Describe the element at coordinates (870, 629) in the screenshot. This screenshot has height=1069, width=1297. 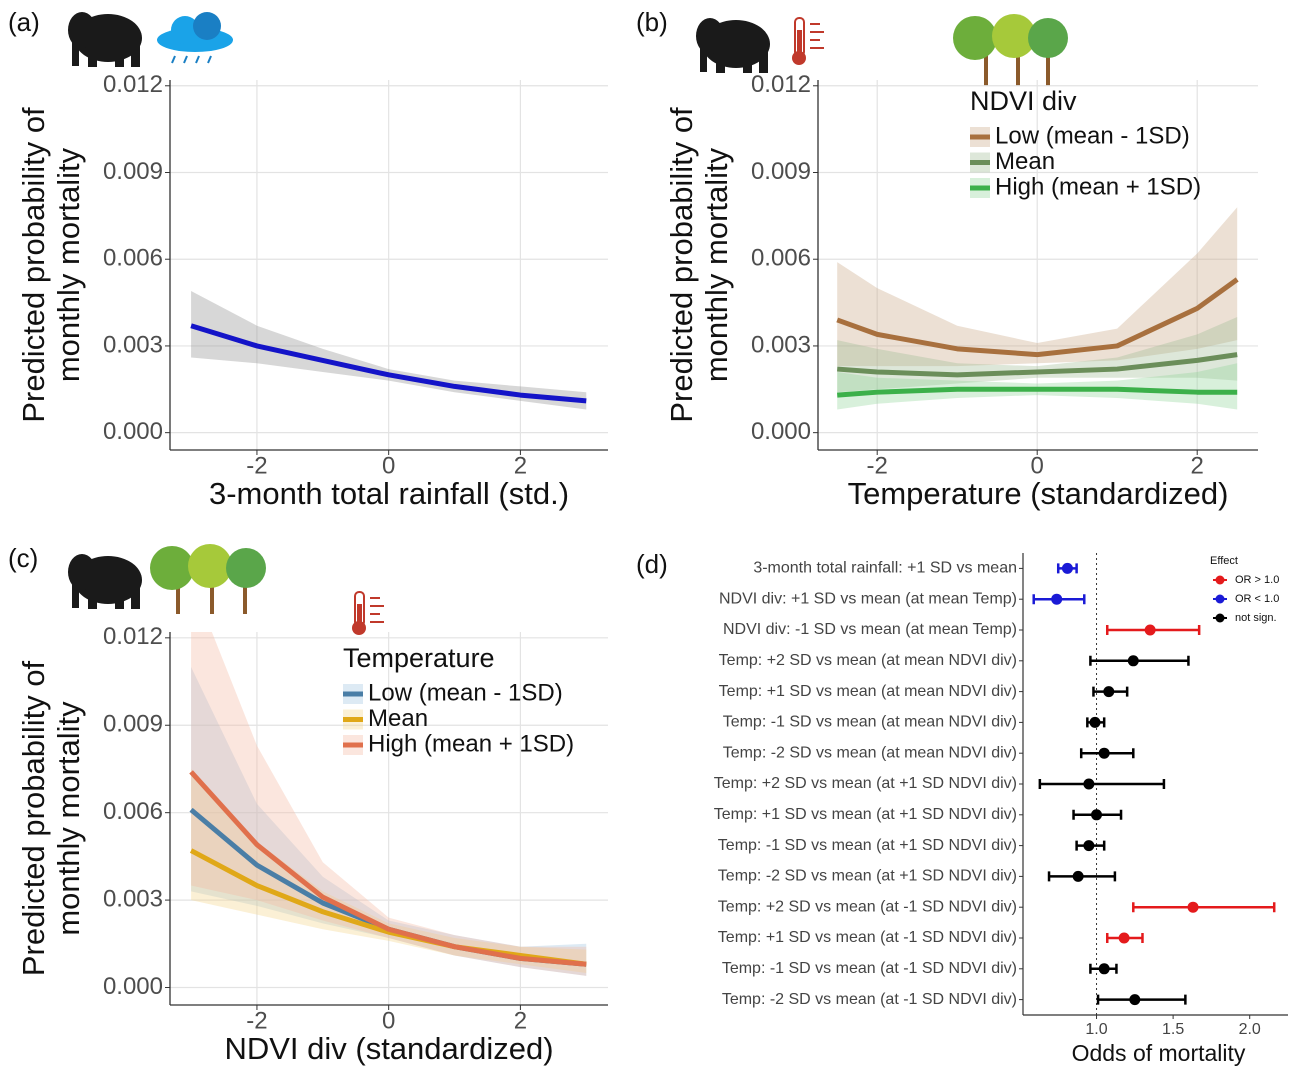
I see `y-tick-label: NDVI div: -1 SD vs mean (at mean Temp)` at that location.